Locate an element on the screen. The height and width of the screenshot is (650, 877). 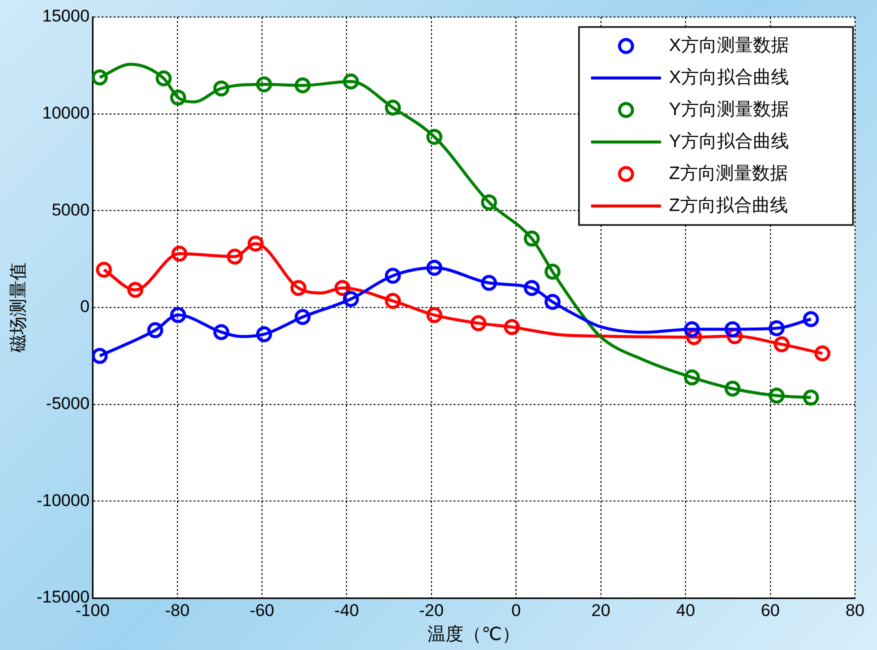
legend-label: Z方向拟合曲线 is located at coordinates (728, 204).